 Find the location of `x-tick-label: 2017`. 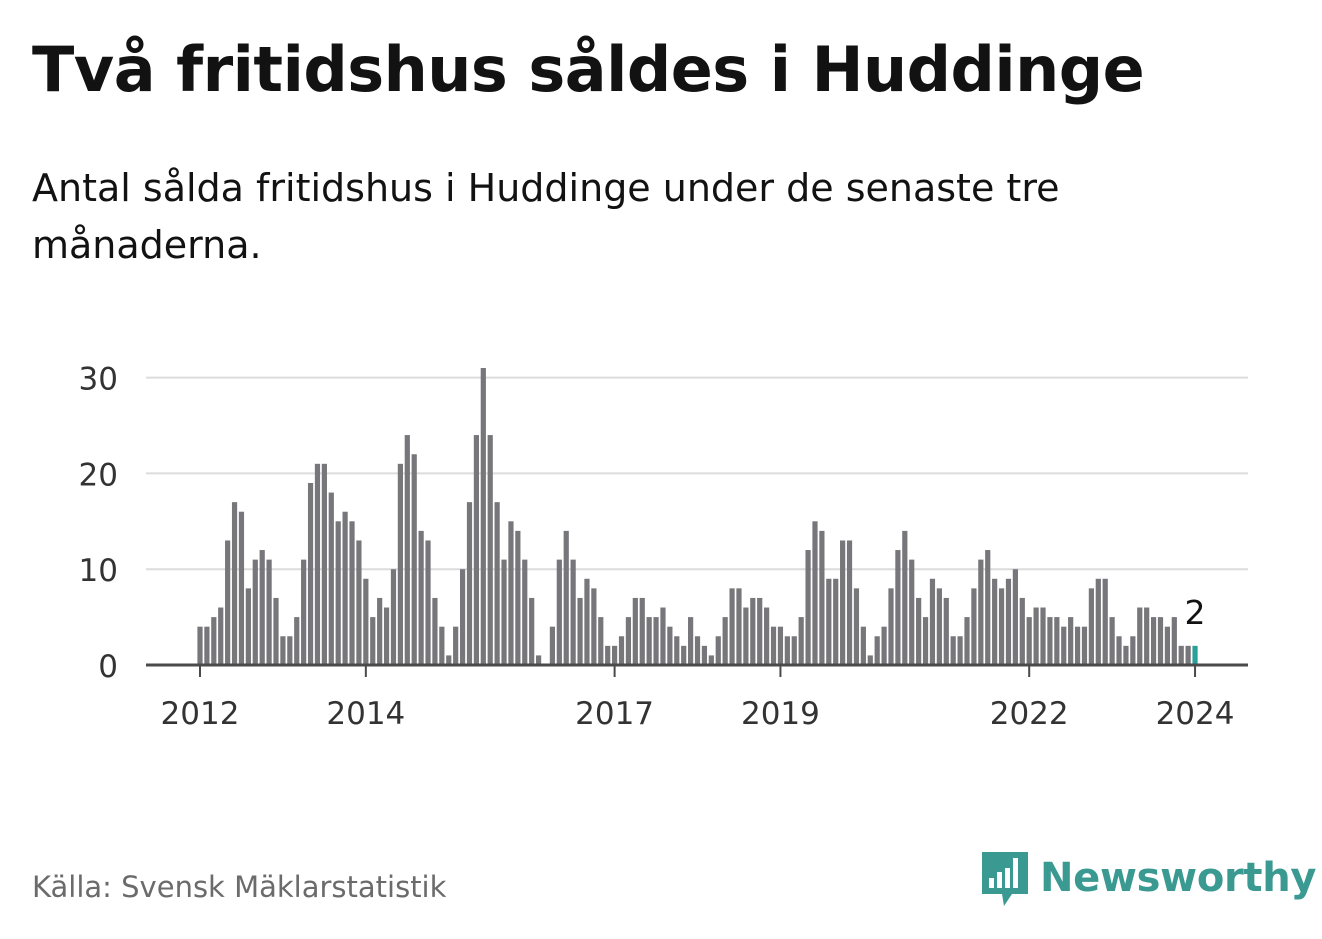

x-tick-label: 2017 is located at coordinates (614, 714).